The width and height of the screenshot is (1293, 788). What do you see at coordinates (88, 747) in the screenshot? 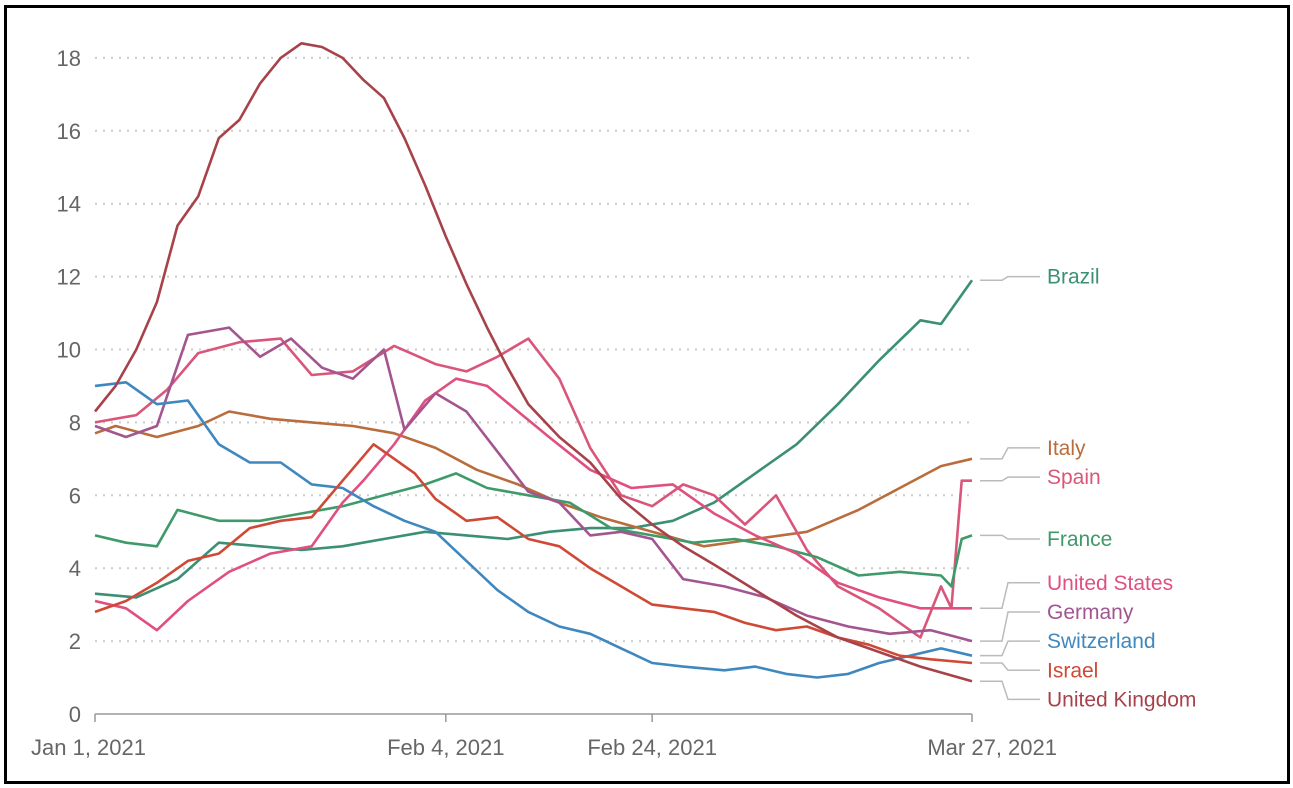
I see `x-tick-label: Jan 1, 2021` at bounding box center [88, 747].